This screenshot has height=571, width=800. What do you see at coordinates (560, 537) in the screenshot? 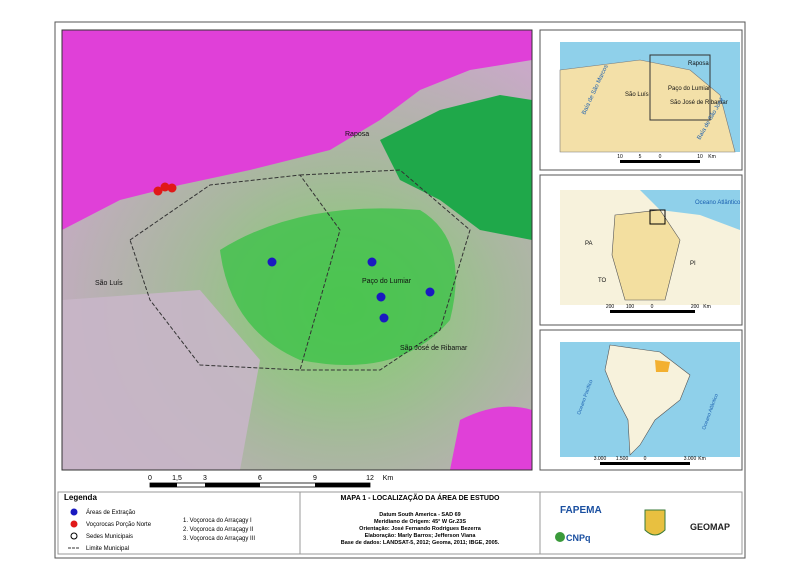
I see `logo-icon` at bounding box center [560, 537].